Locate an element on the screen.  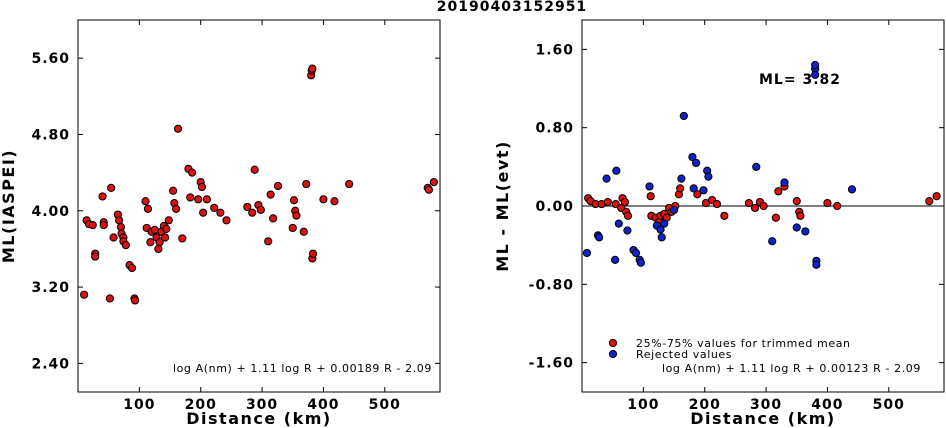
left-x-axis-label: Distance (km) is located at coordinates (258, 418).